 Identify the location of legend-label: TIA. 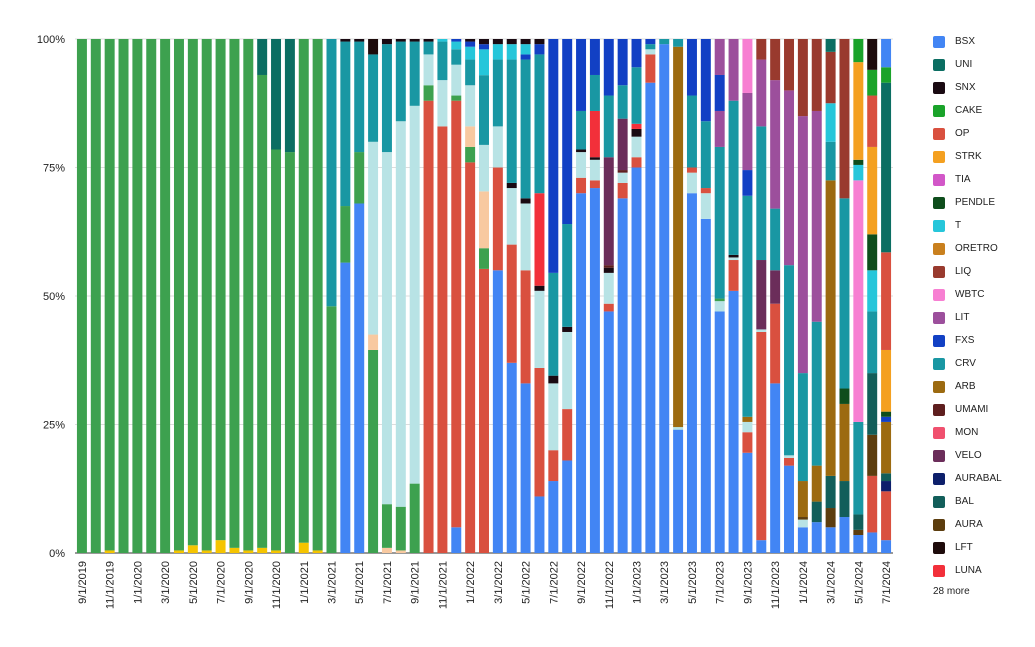
(963, 179).